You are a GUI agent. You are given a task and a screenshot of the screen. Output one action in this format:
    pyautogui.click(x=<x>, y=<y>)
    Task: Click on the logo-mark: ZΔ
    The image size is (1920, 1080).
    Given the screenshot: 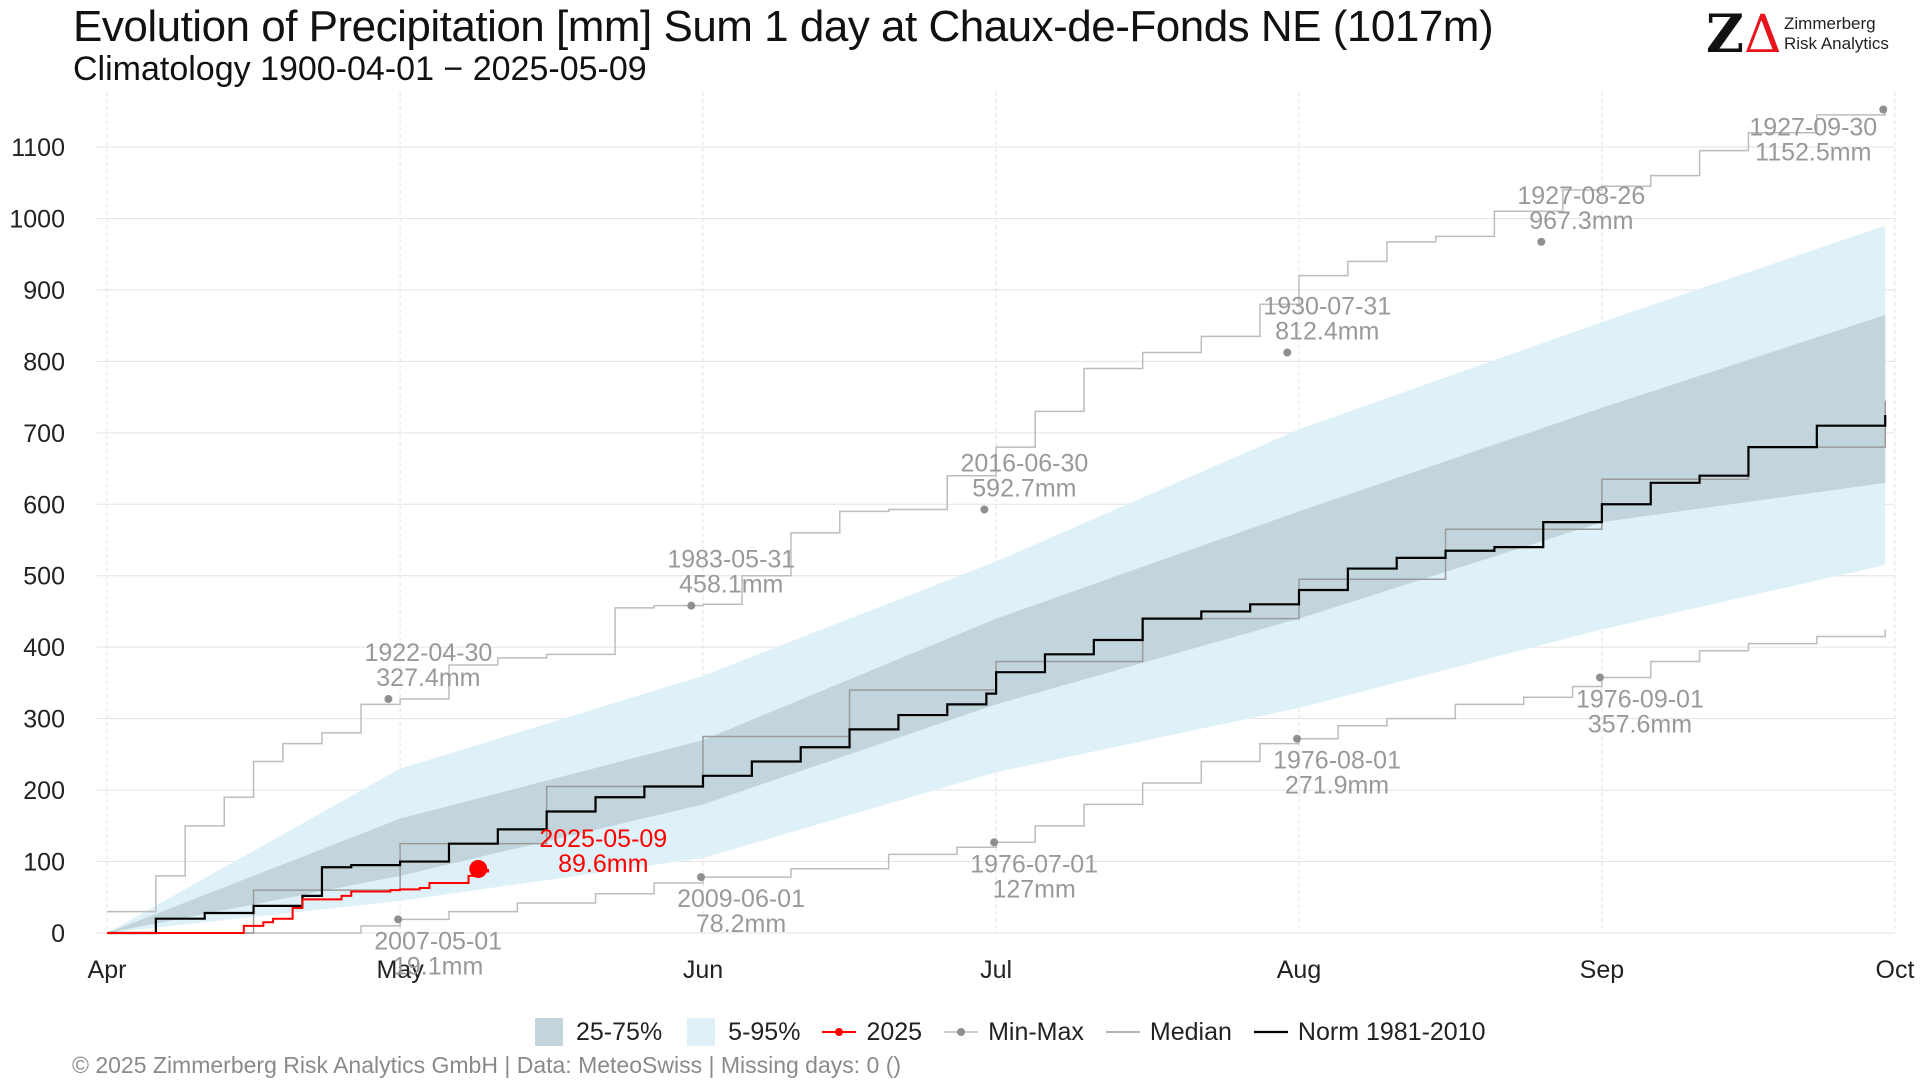 What is the action you would take?
    pyautogui.click(x=1744, y=34)
    